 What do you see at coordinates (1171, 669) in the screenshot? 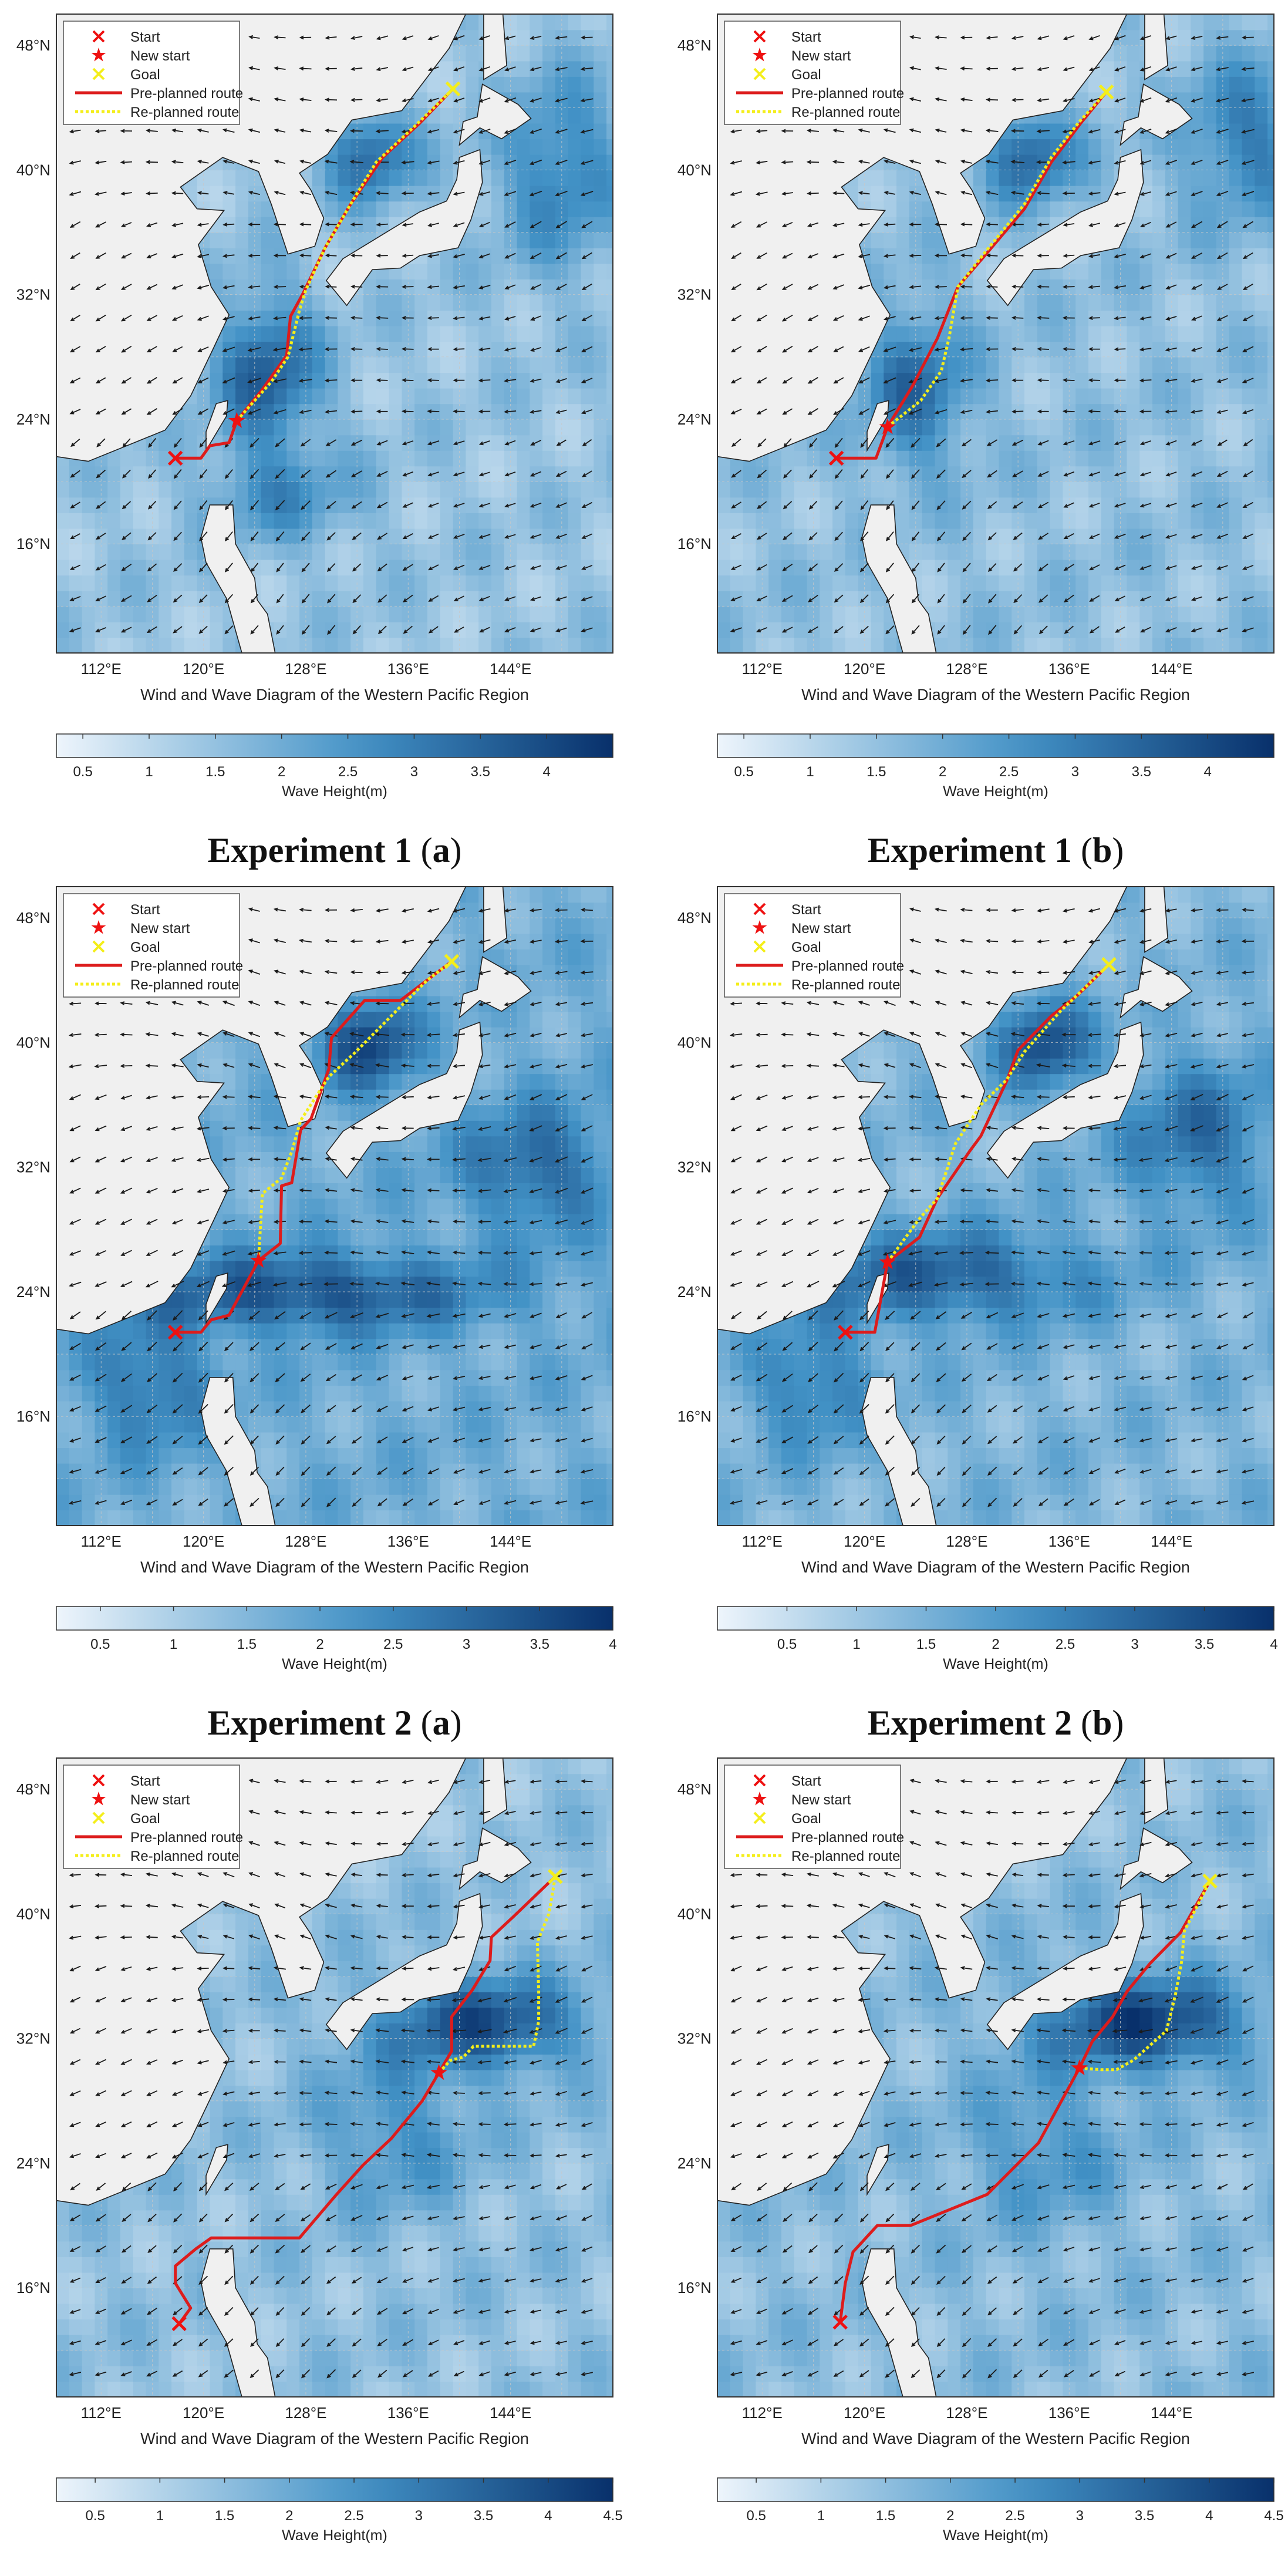
I see `lon-tick-label: 144°E` at bounding box center [1171, 669].